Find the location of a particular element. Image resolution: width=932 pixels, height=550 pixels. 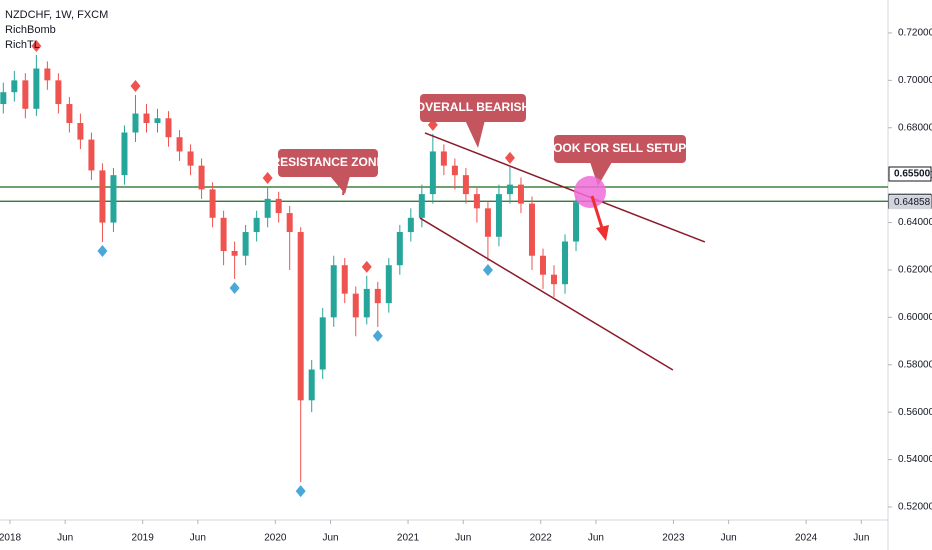

last-price-box is located at coordinates (910, 202).